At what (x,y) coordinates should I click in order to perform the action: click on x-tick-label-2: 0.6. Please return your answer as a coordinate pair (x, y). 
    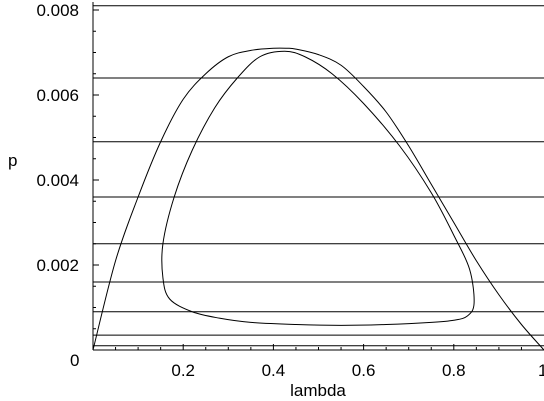
    Looking at the image, I should click on (364, 370).